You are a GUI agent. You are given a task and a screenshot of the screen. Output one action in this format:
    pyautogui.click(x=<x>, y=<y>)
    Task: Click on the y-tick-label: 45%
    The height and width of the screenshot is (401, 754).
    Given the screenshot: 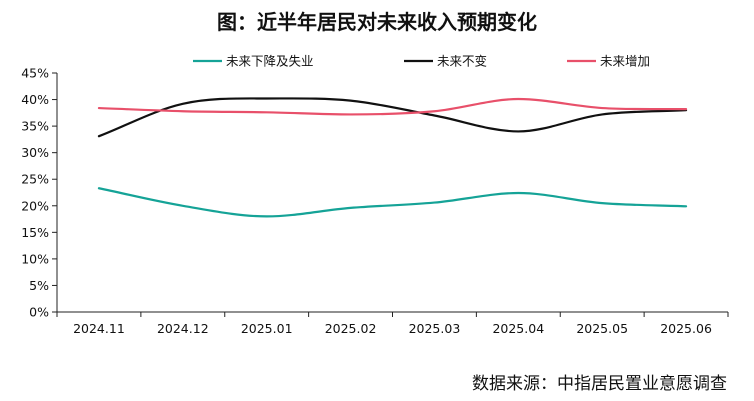 What is the action you would take?
    pyautogui.click(x=35, y=73)
    